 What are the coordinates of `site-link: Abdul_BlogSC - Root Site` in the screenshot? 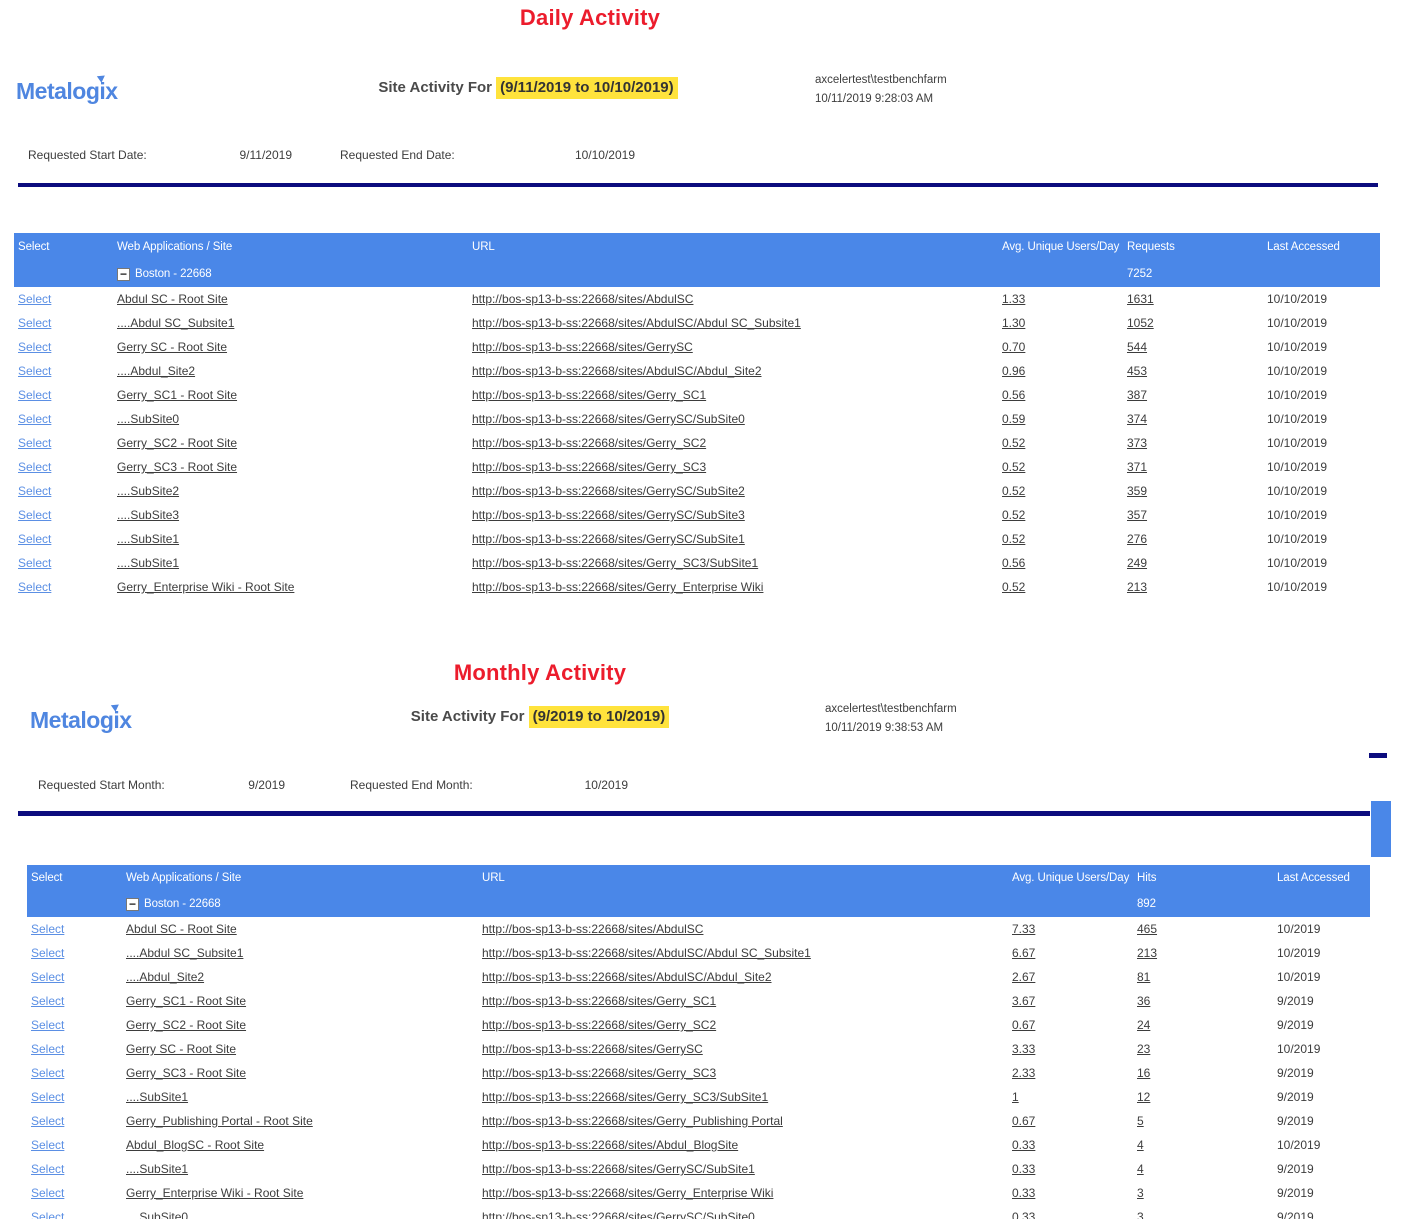 It's located at (195, 1145).